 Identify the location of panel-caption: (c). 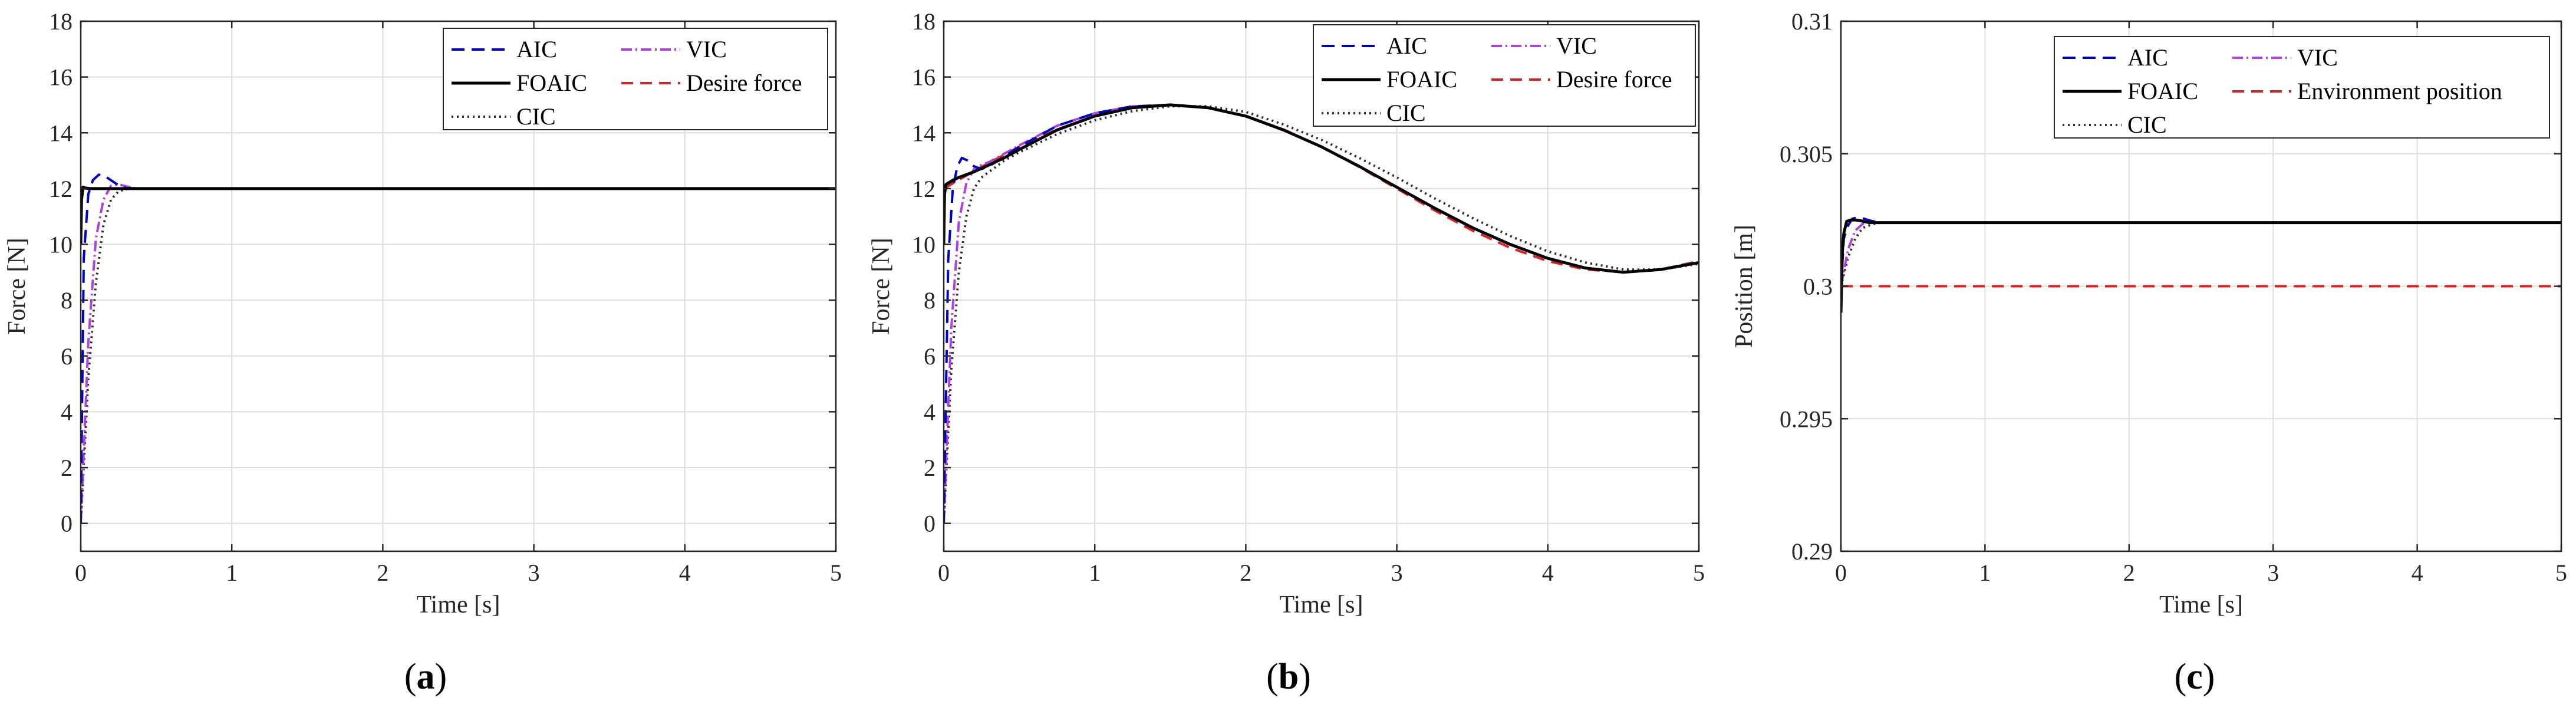
(2195, 677).